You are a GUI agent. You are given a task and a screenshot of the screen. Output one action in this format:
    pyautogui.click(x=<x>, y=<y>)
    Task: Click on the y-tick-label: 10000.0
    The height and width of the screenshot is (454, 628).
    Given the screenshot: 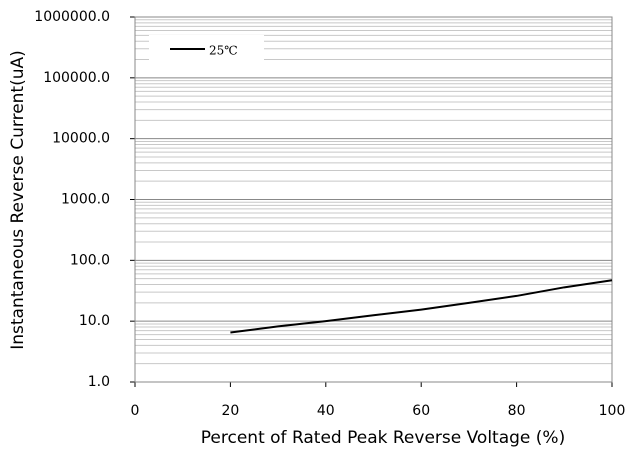 What is the action you would take?
    pyautogui.click(x=81, y=139)
    